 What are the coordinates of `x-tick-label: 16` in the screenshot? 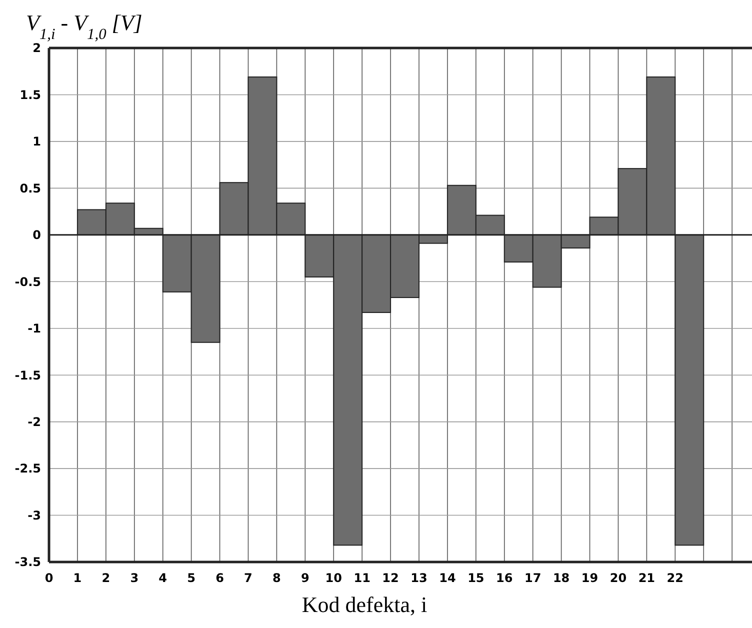 It's located at (504, 578).